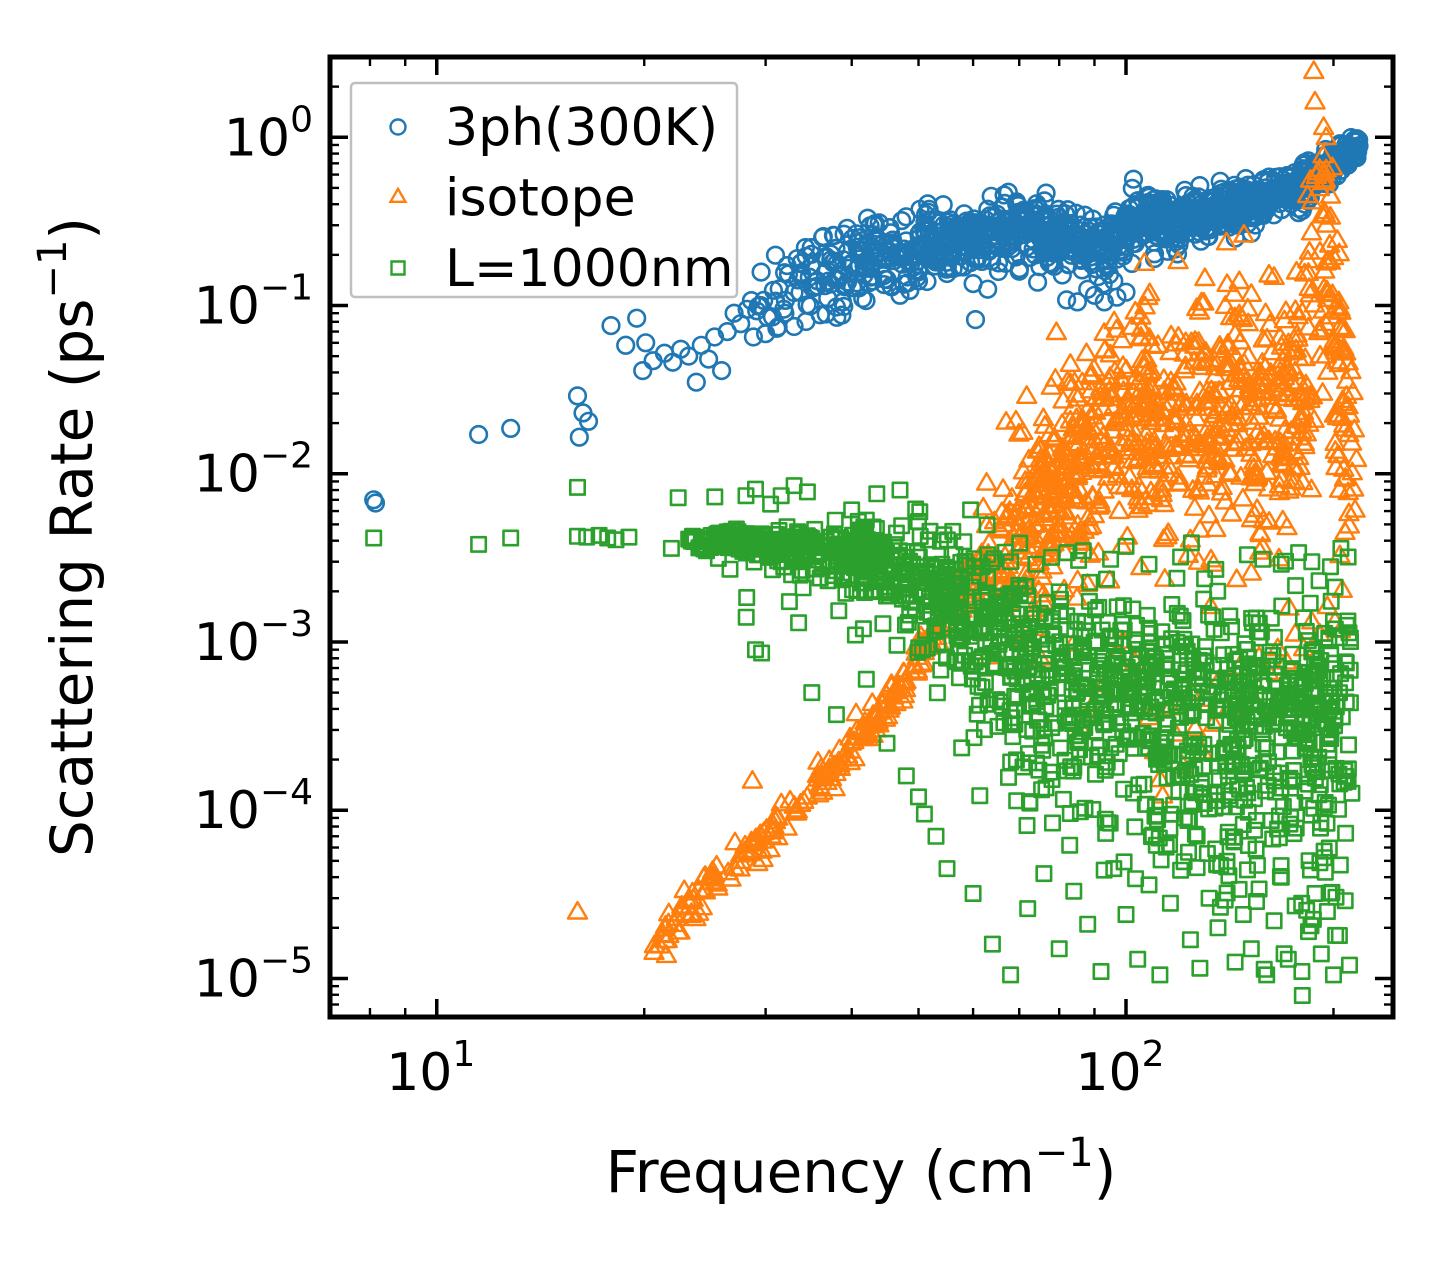 Image resolution: width=1455 pixels, height=1265 pixels. Describe the element at coordinates (398, 127) in the screenshot. I see `legend-marker-circle-icon` at that location.